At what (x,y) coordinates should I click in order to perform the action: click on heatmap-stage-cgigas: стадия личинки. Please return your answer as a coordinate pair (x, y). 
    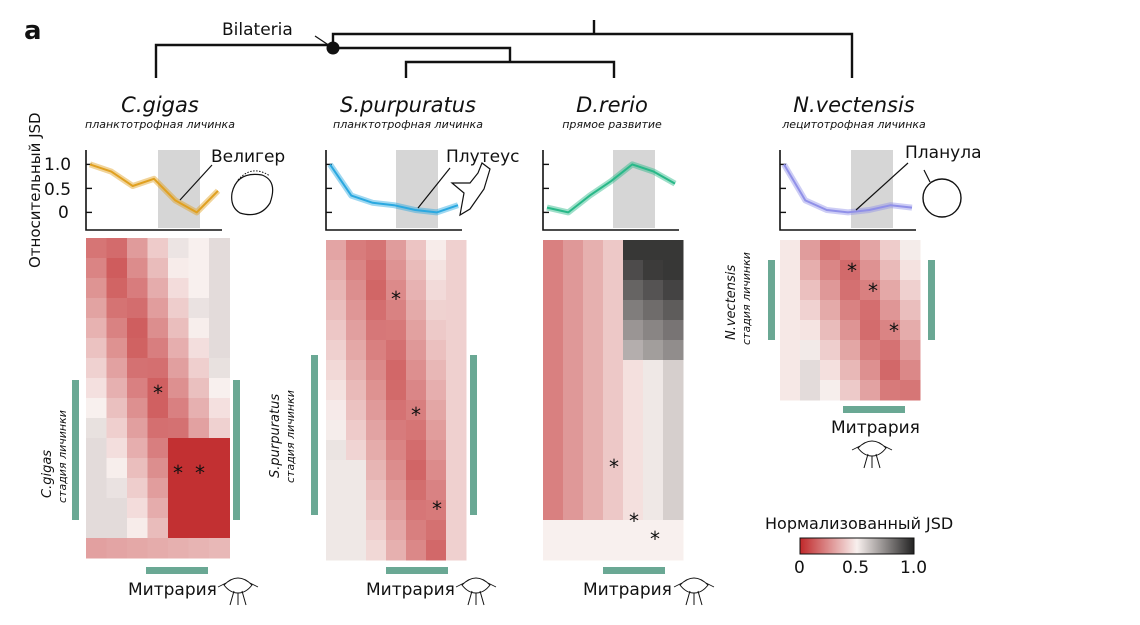
    Looking at the image, I should click on (62, 456).